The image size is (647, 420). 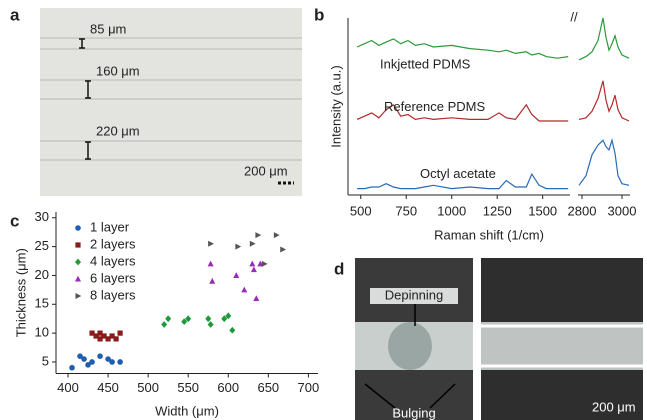 What do you see at coordinates (15, 14) in the screenshot?
I see `panel-label: a` at bounding box center [15, 14].